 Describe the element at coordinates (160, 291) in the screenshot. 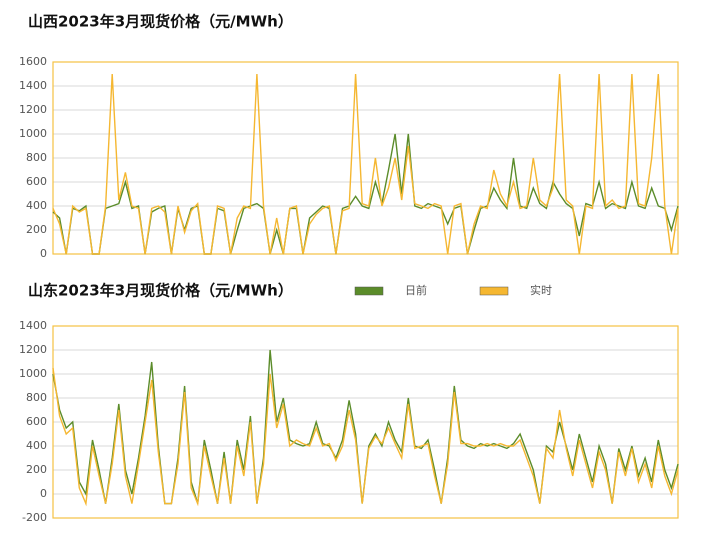

I see `chart-title: 山东2023年3月现货价格（元/MWh）` at that location.